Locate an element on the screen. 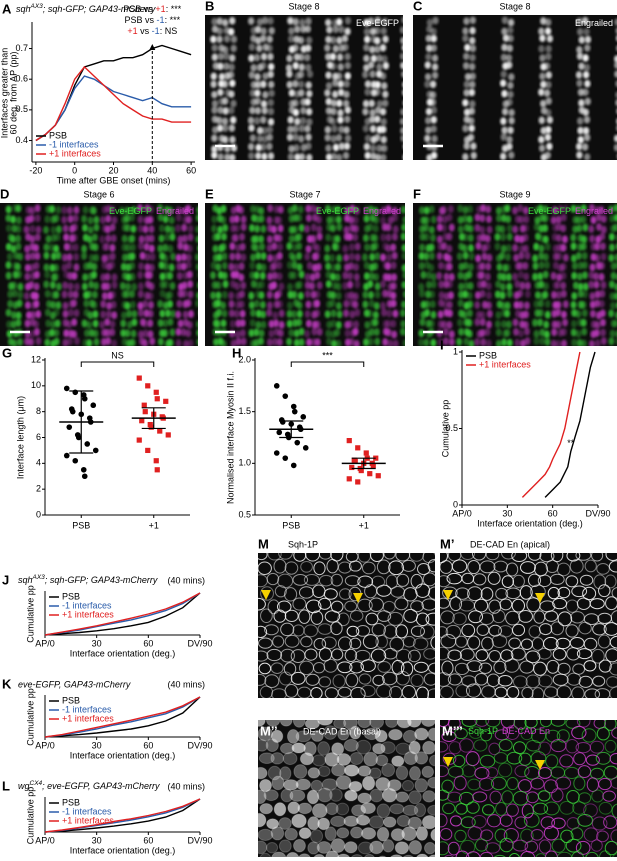  x-tick-label: 60 is located at coordinates (191, 170).